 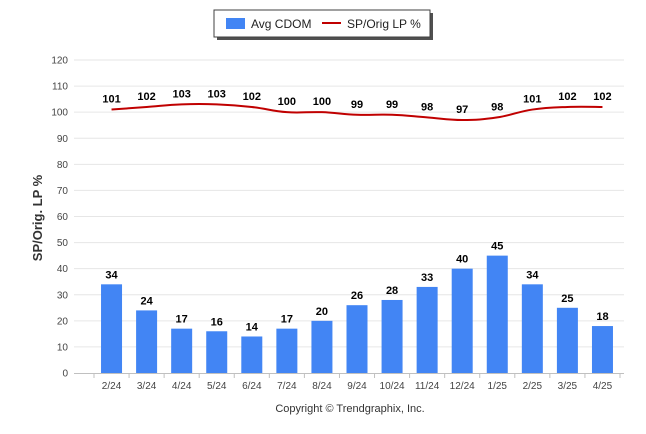 What do you see at coordinates (532, 275) in the screenshot?
I see `bar-value-label-2-25: 34` at bounding box center [532, 275].